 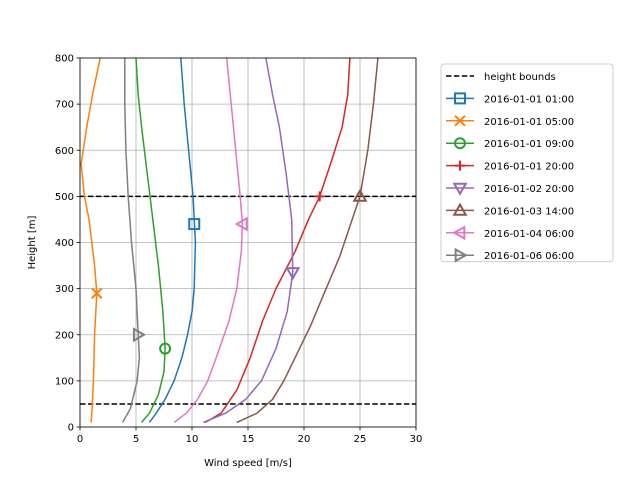 I want to click on x-tick-label: 30, so click(x=416, y=439).